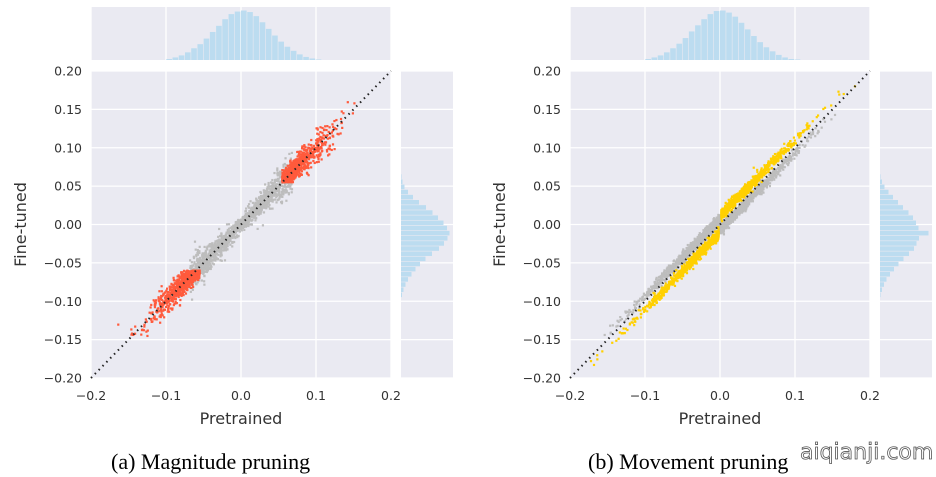 This screenshot has height=477, width=936. Describe the element at coordinates (236, 219) in the screenshot. I see `scatter-points` at that location.